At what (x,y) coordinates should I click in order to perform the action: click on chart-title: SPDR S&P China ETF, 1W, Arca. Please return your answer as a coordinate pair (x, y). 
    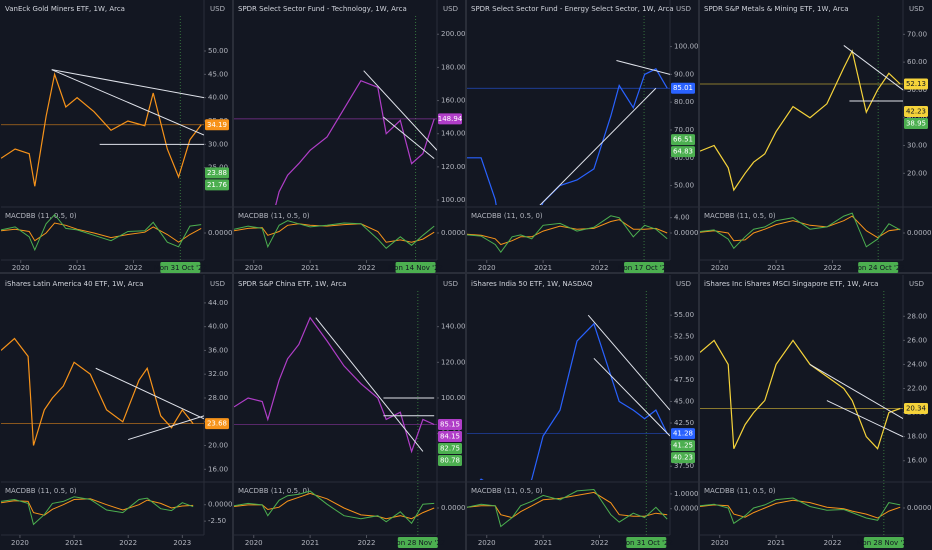
    Looking at the image, I should click on (292, 284).